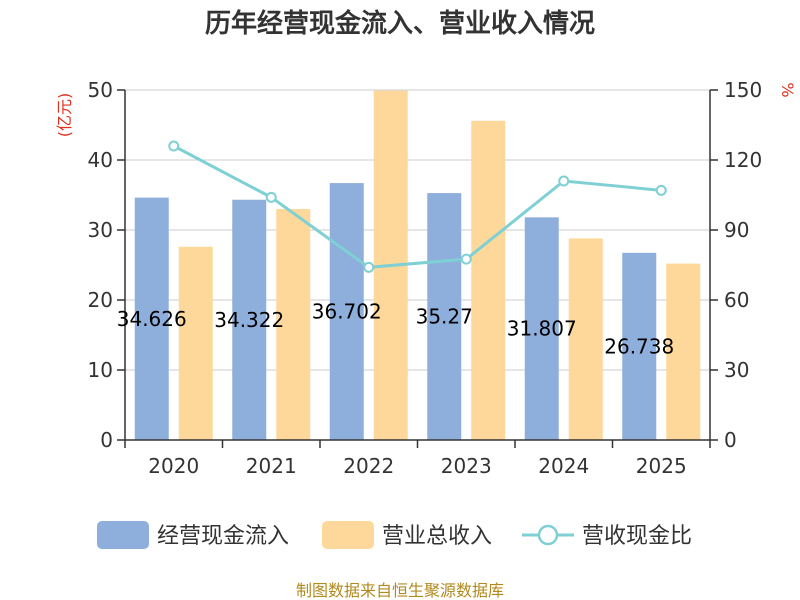  What do you see at coordinates (368, 466) in the screenshot?
I see `x-axis-label: 2022` at bounding box center [368, 466].